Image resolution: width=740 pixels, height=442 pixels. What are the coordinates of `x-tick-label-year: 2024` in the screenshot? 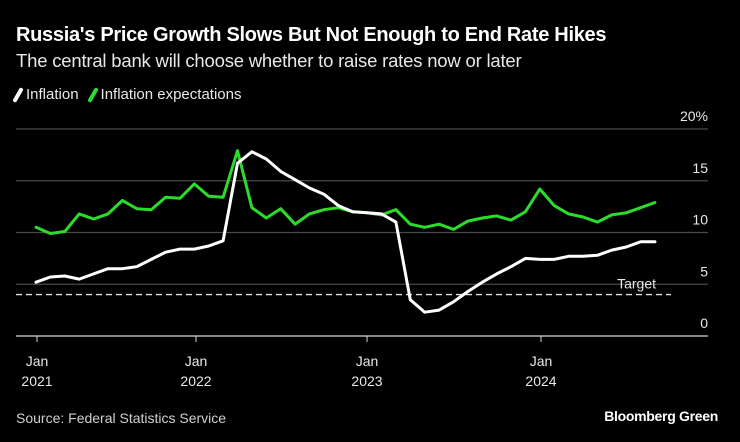 It's located at (540, 381).